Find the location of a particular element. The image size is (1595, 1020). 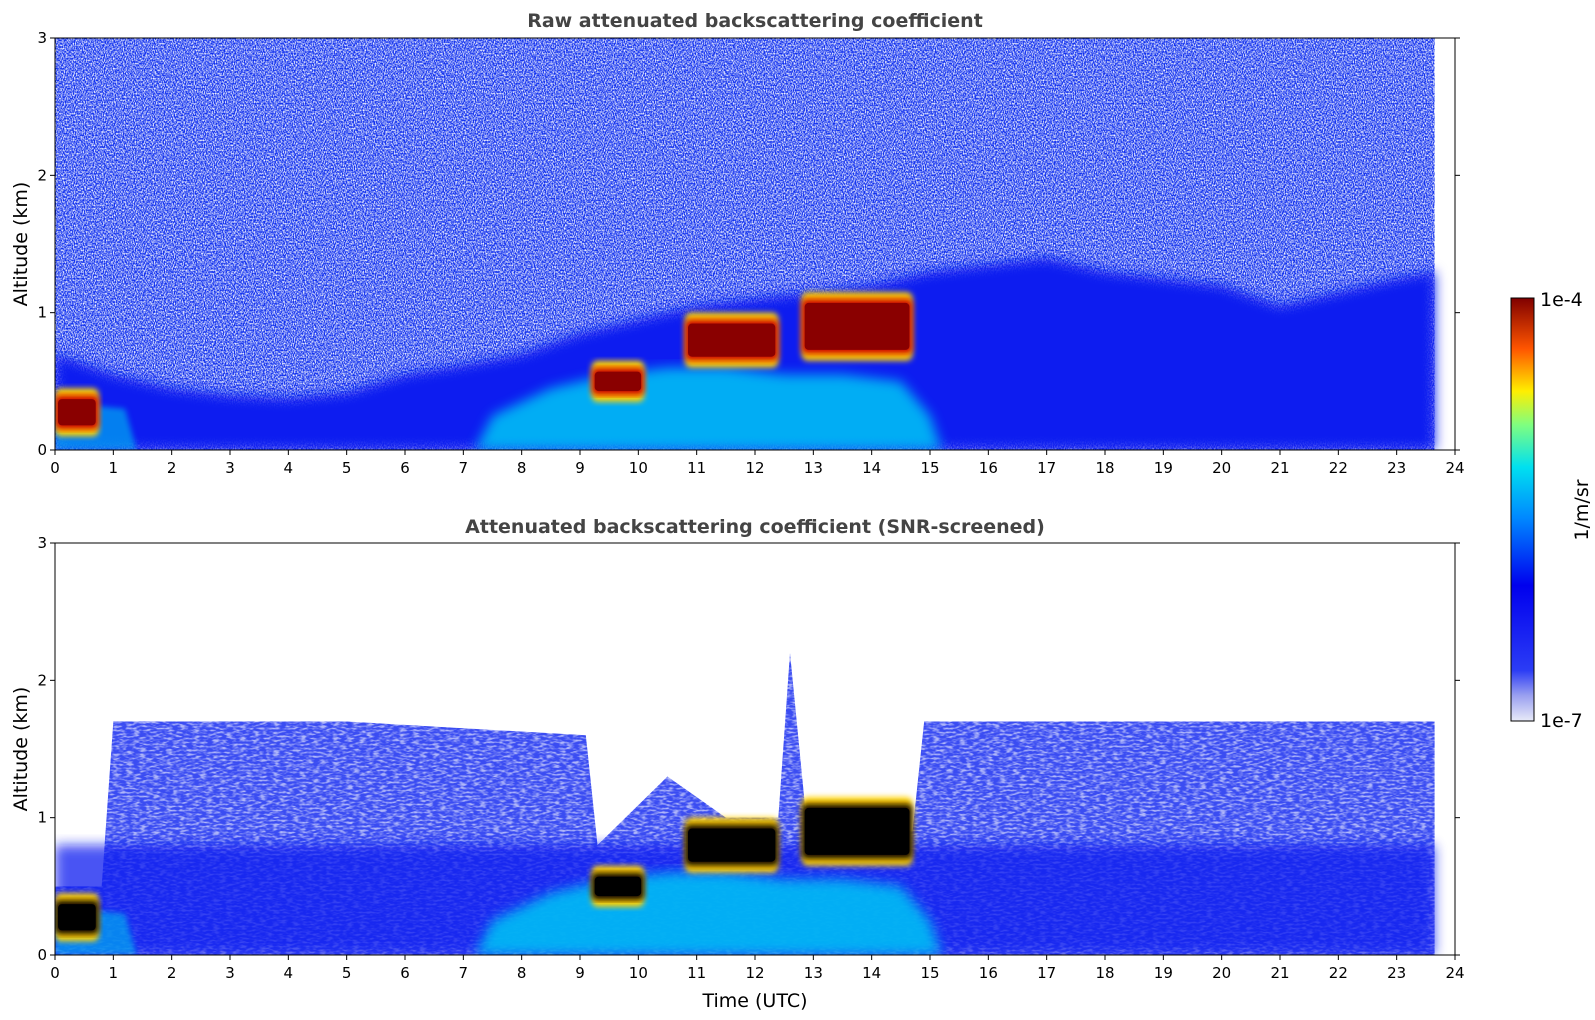

bottom-xlabel: Time (UTC) is located at coordinates (754, 1001).